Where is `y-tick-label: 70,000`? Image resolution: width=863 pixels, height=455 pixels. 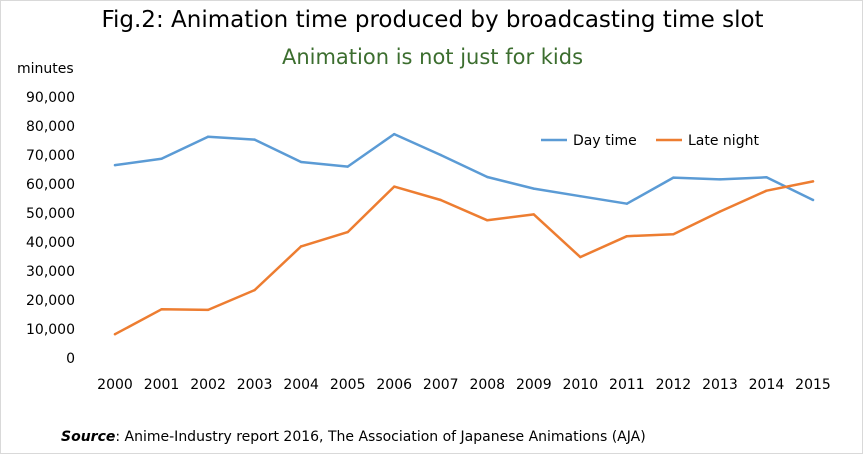 y-tick-label: 70,000 is located at coordinates (50, 156).